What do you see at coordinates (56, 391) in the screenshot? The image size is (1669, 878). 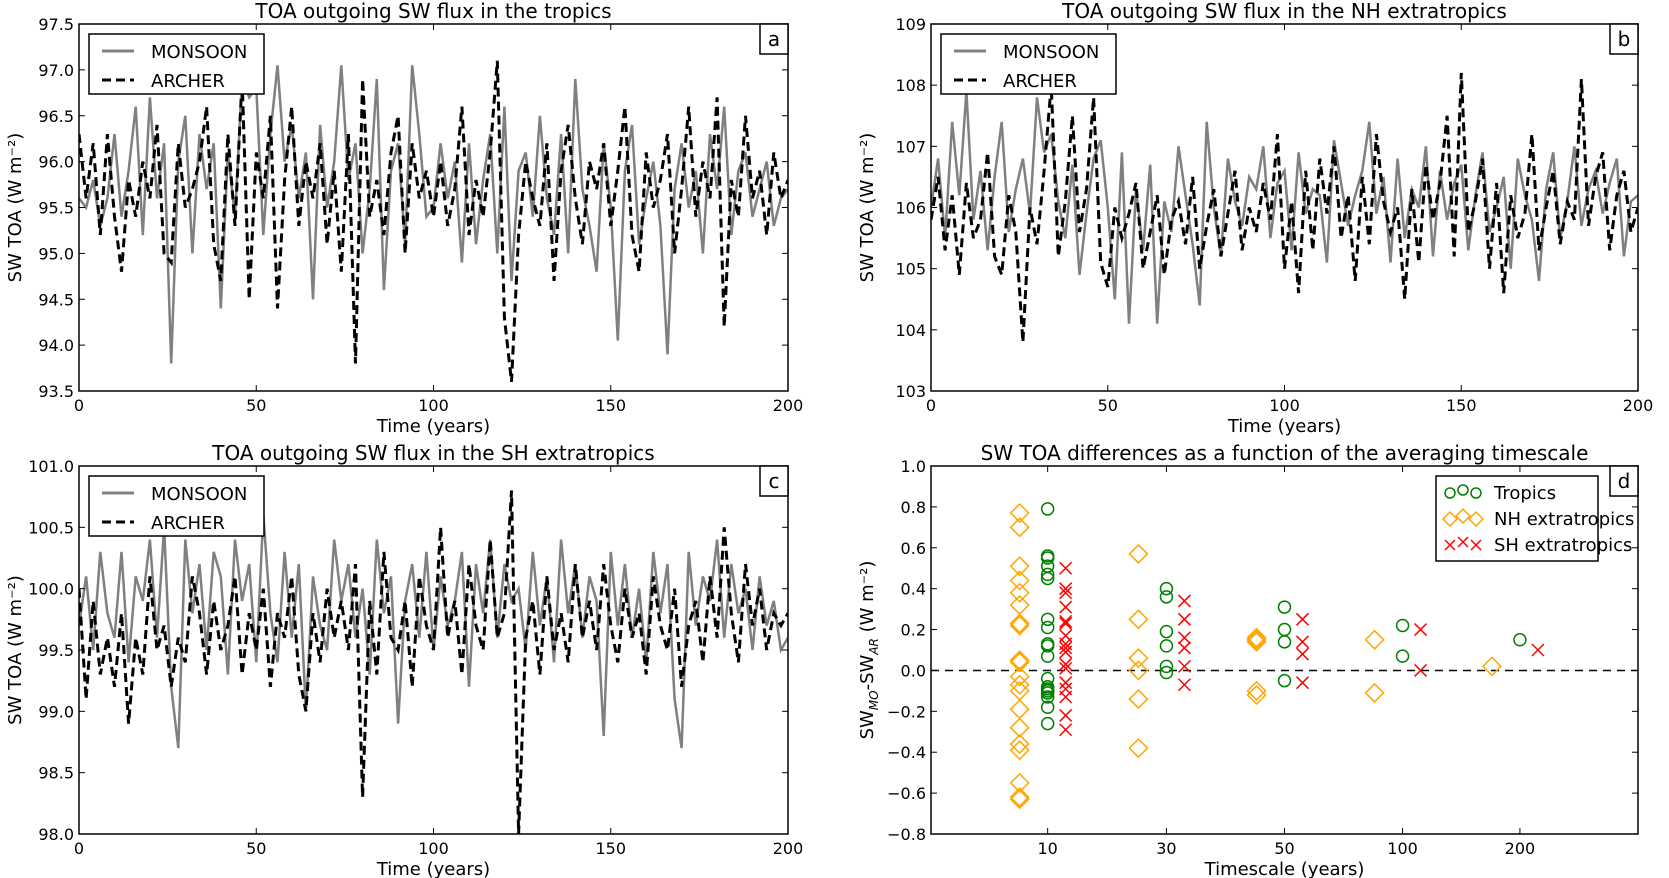 I see `y-tick-label: 93.5` at bounding box center [56, 391].